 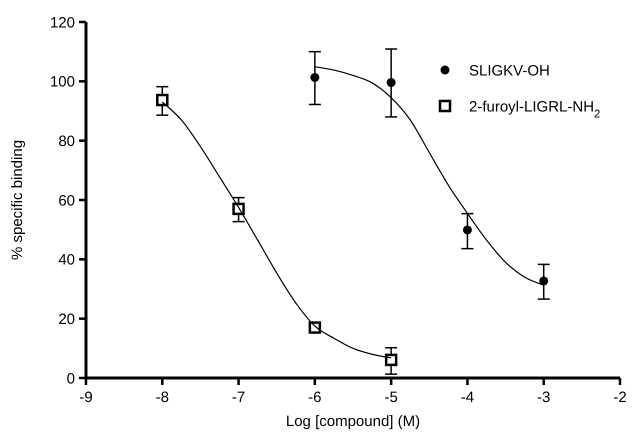 What do you see at coordinates (162, 397) in the screenshot?
I see `x-tick-label: -8` at bounding box center [162, 397].